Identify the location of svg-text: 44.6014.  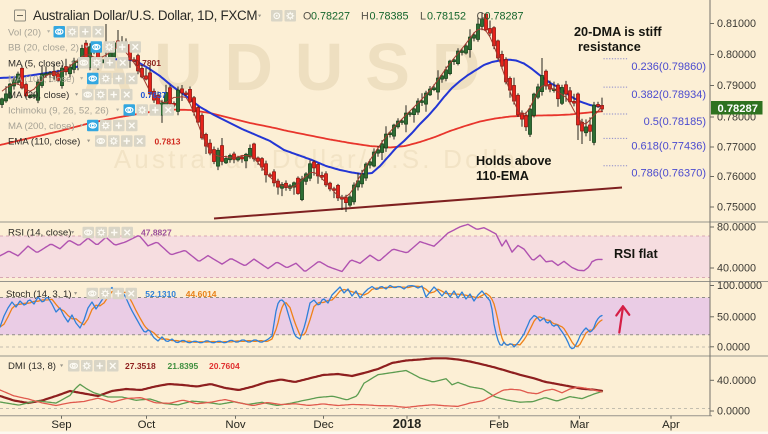
(201, 294).